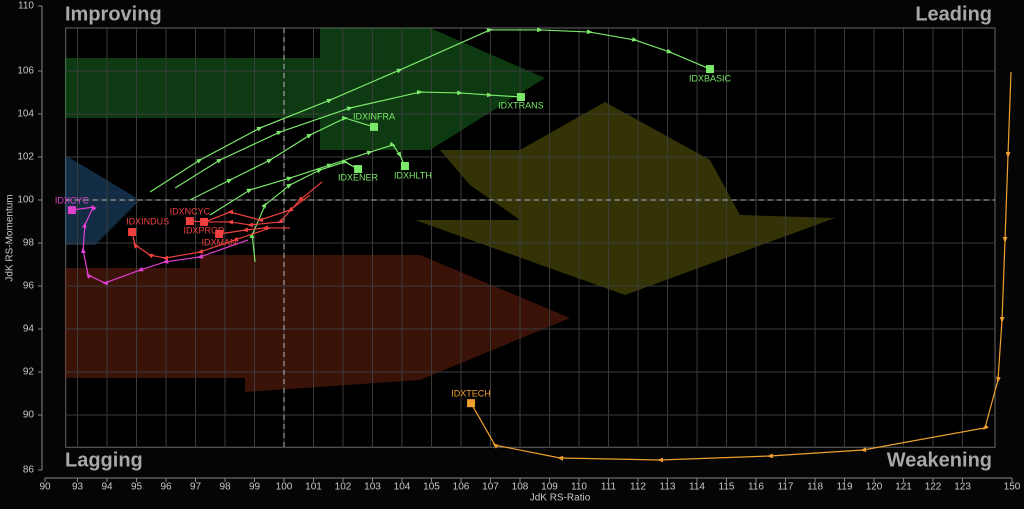  Describe the element at coordinates (402, 487) in the screenshot. I see `x-tick-label: 104` at that location.